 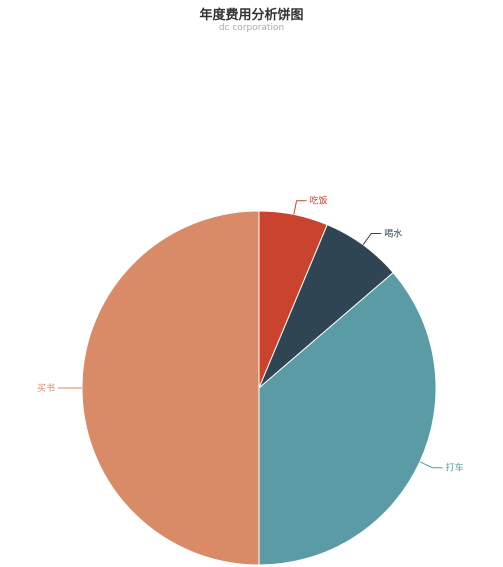 I want to click on chart-subtitle: dc corporation, so click(x=251, y=28).